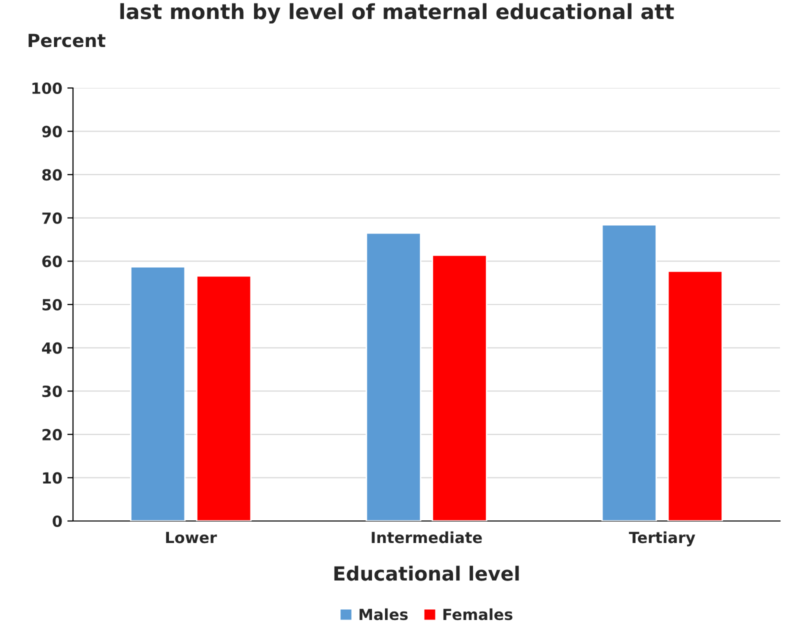  What do you see at coordinates (67, 41) in the screenshot?
I see `y-axis-title: Percent` at bounding box center [67, 41].